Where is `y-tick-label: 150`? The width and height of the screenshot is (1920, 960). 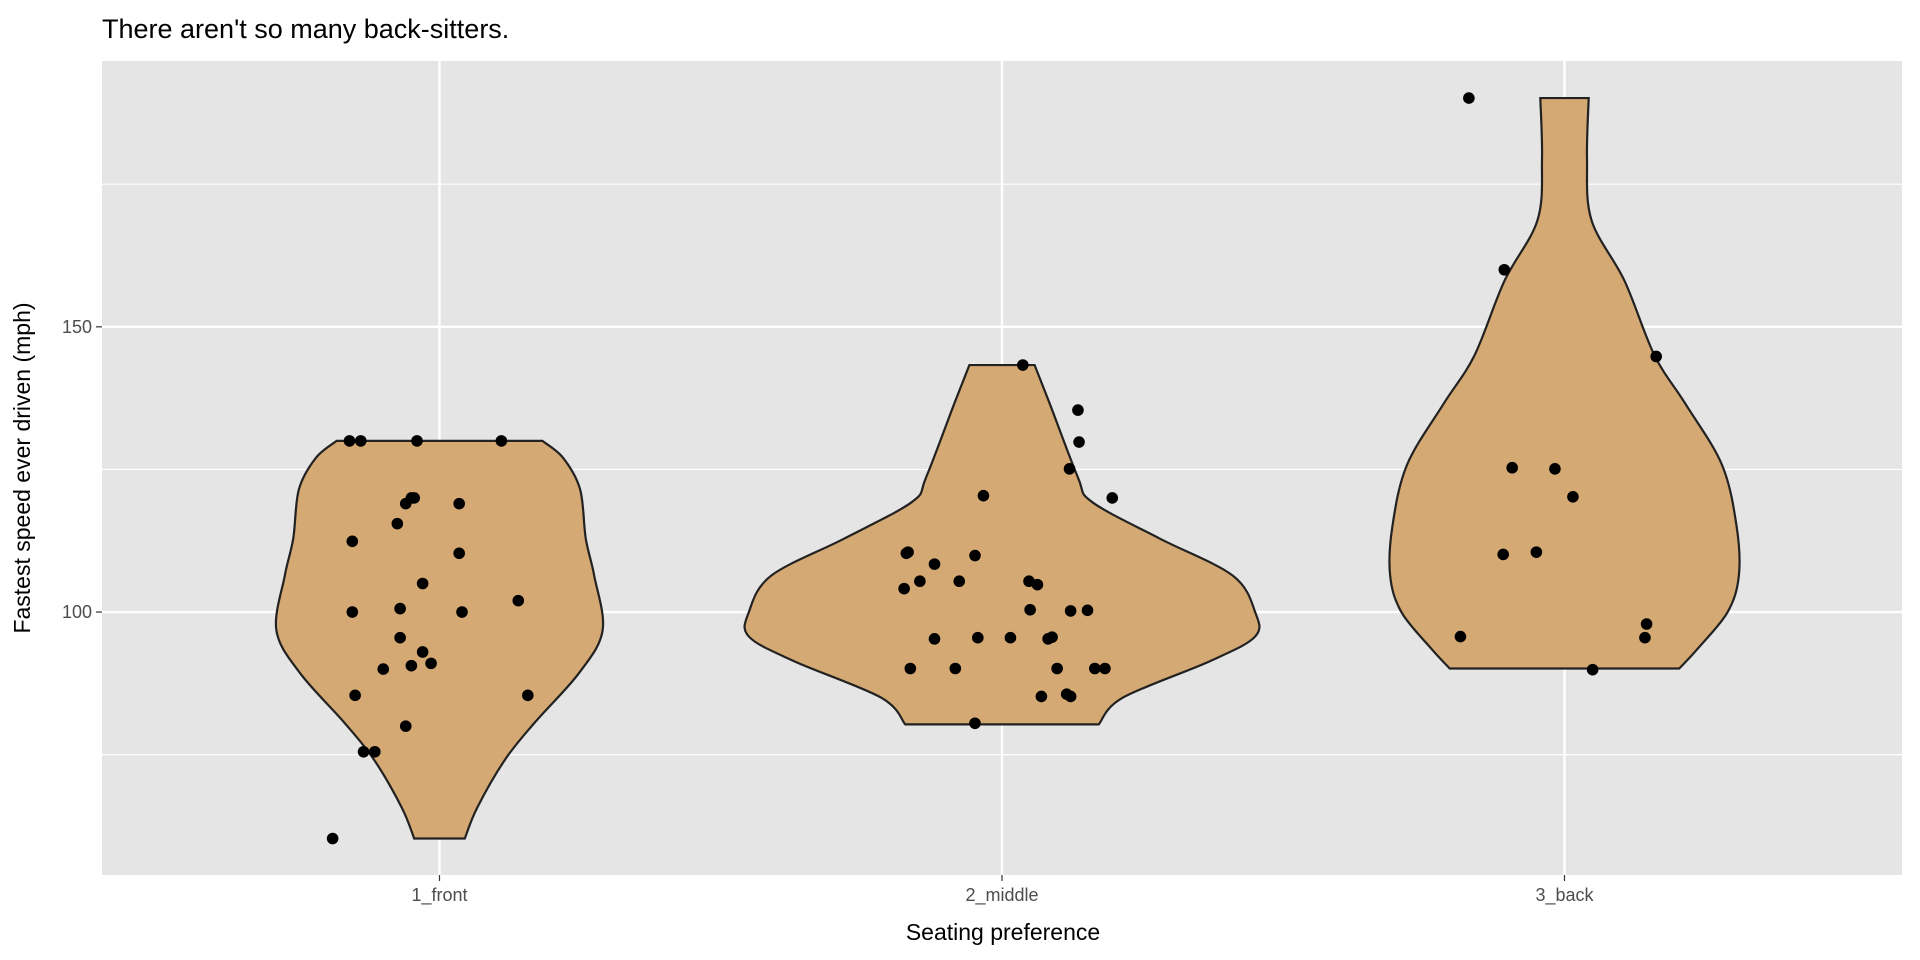
y-tick-label: 150 is located at coordinates (77, 327).